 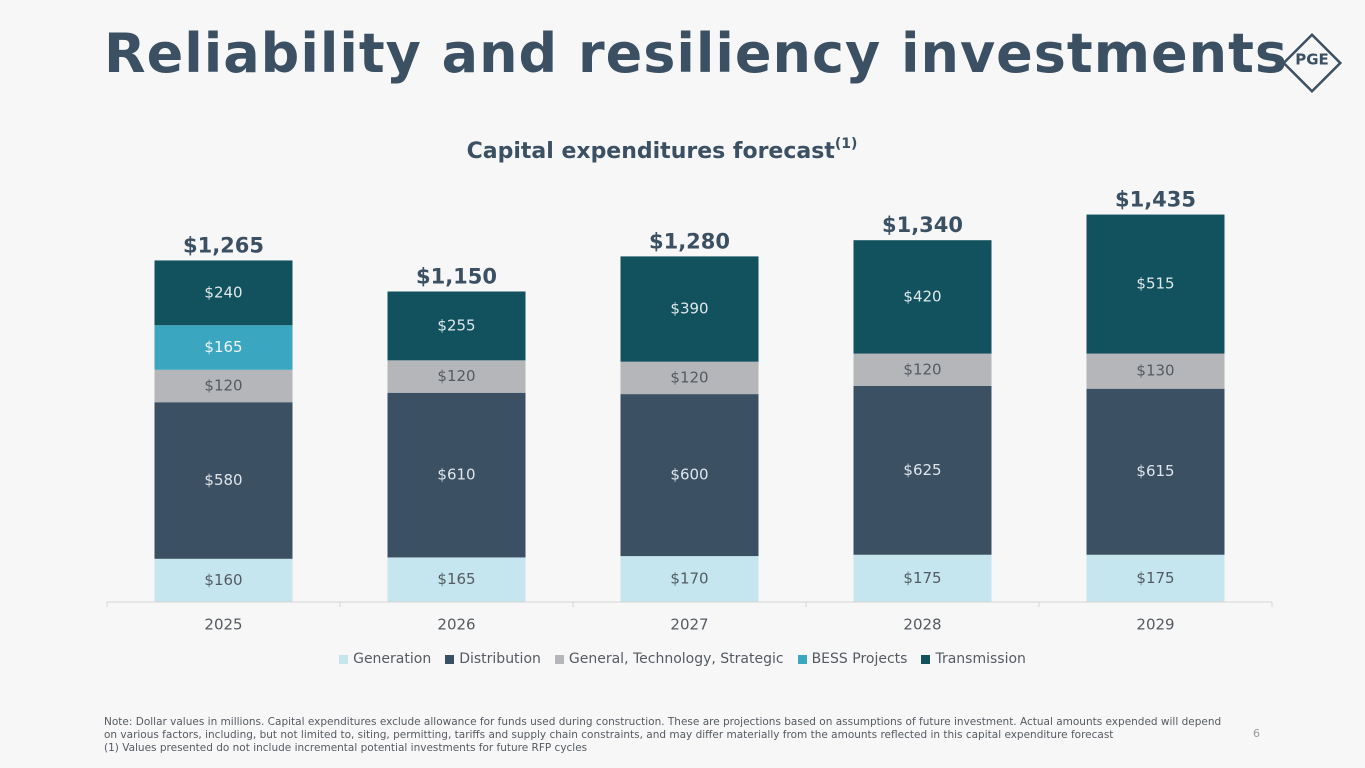 What do you see at coordinates (696, 53) in the screenshot?
I see `slide-title: Reliability and resiliency investments` at bounding box center [696, 53].